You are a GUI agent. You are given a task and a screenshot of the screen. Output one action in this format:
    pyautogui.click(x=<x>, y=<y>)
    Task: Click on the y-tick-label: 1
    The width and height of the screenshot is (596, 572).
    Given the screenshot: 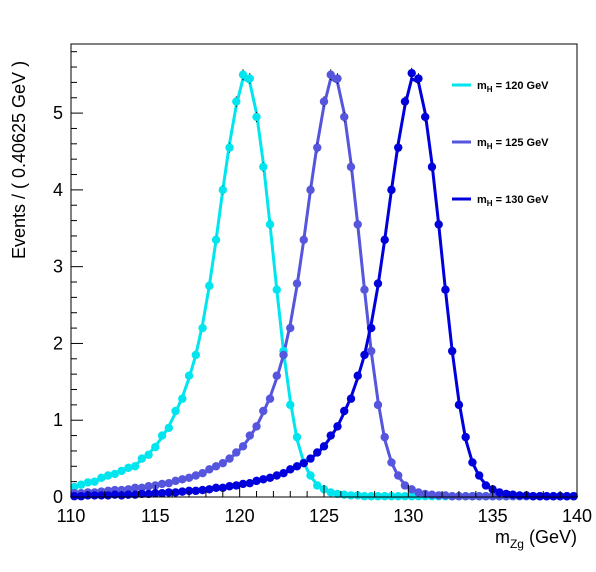 What is the action you would take?
    pyautogui.click(x=58, y=420)
    